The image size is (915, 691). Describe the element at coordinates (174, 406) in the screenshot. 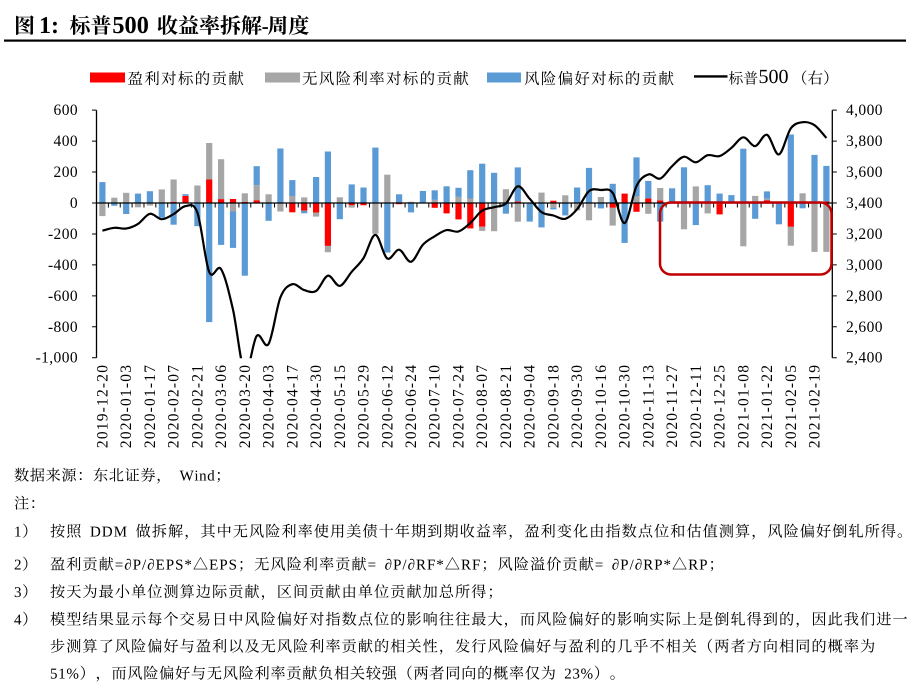

I see `svg-text: 2020-02-07` at that location.